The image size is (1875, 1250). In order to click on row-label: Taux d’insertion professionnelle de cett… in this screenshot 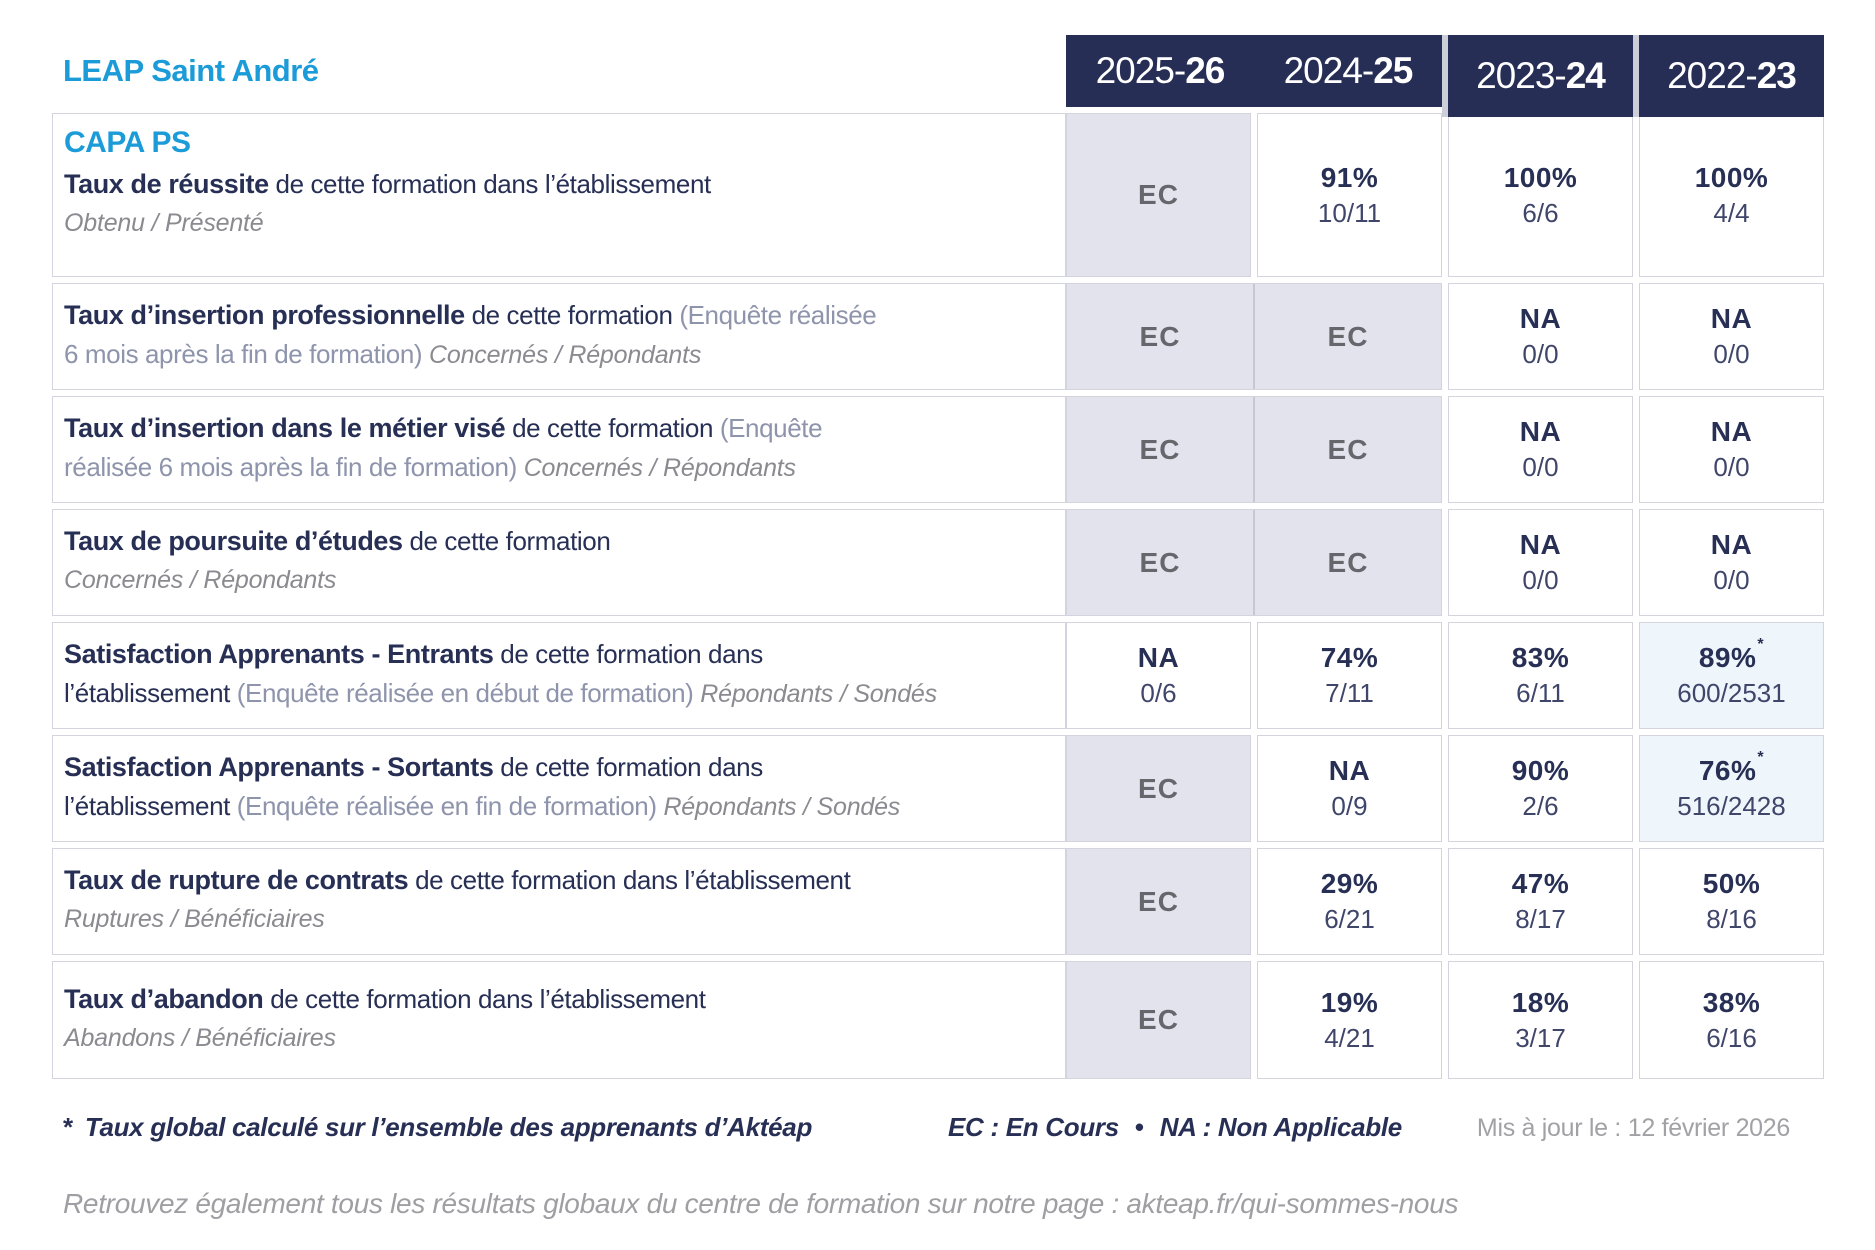, I will do `click(559, 336)`.